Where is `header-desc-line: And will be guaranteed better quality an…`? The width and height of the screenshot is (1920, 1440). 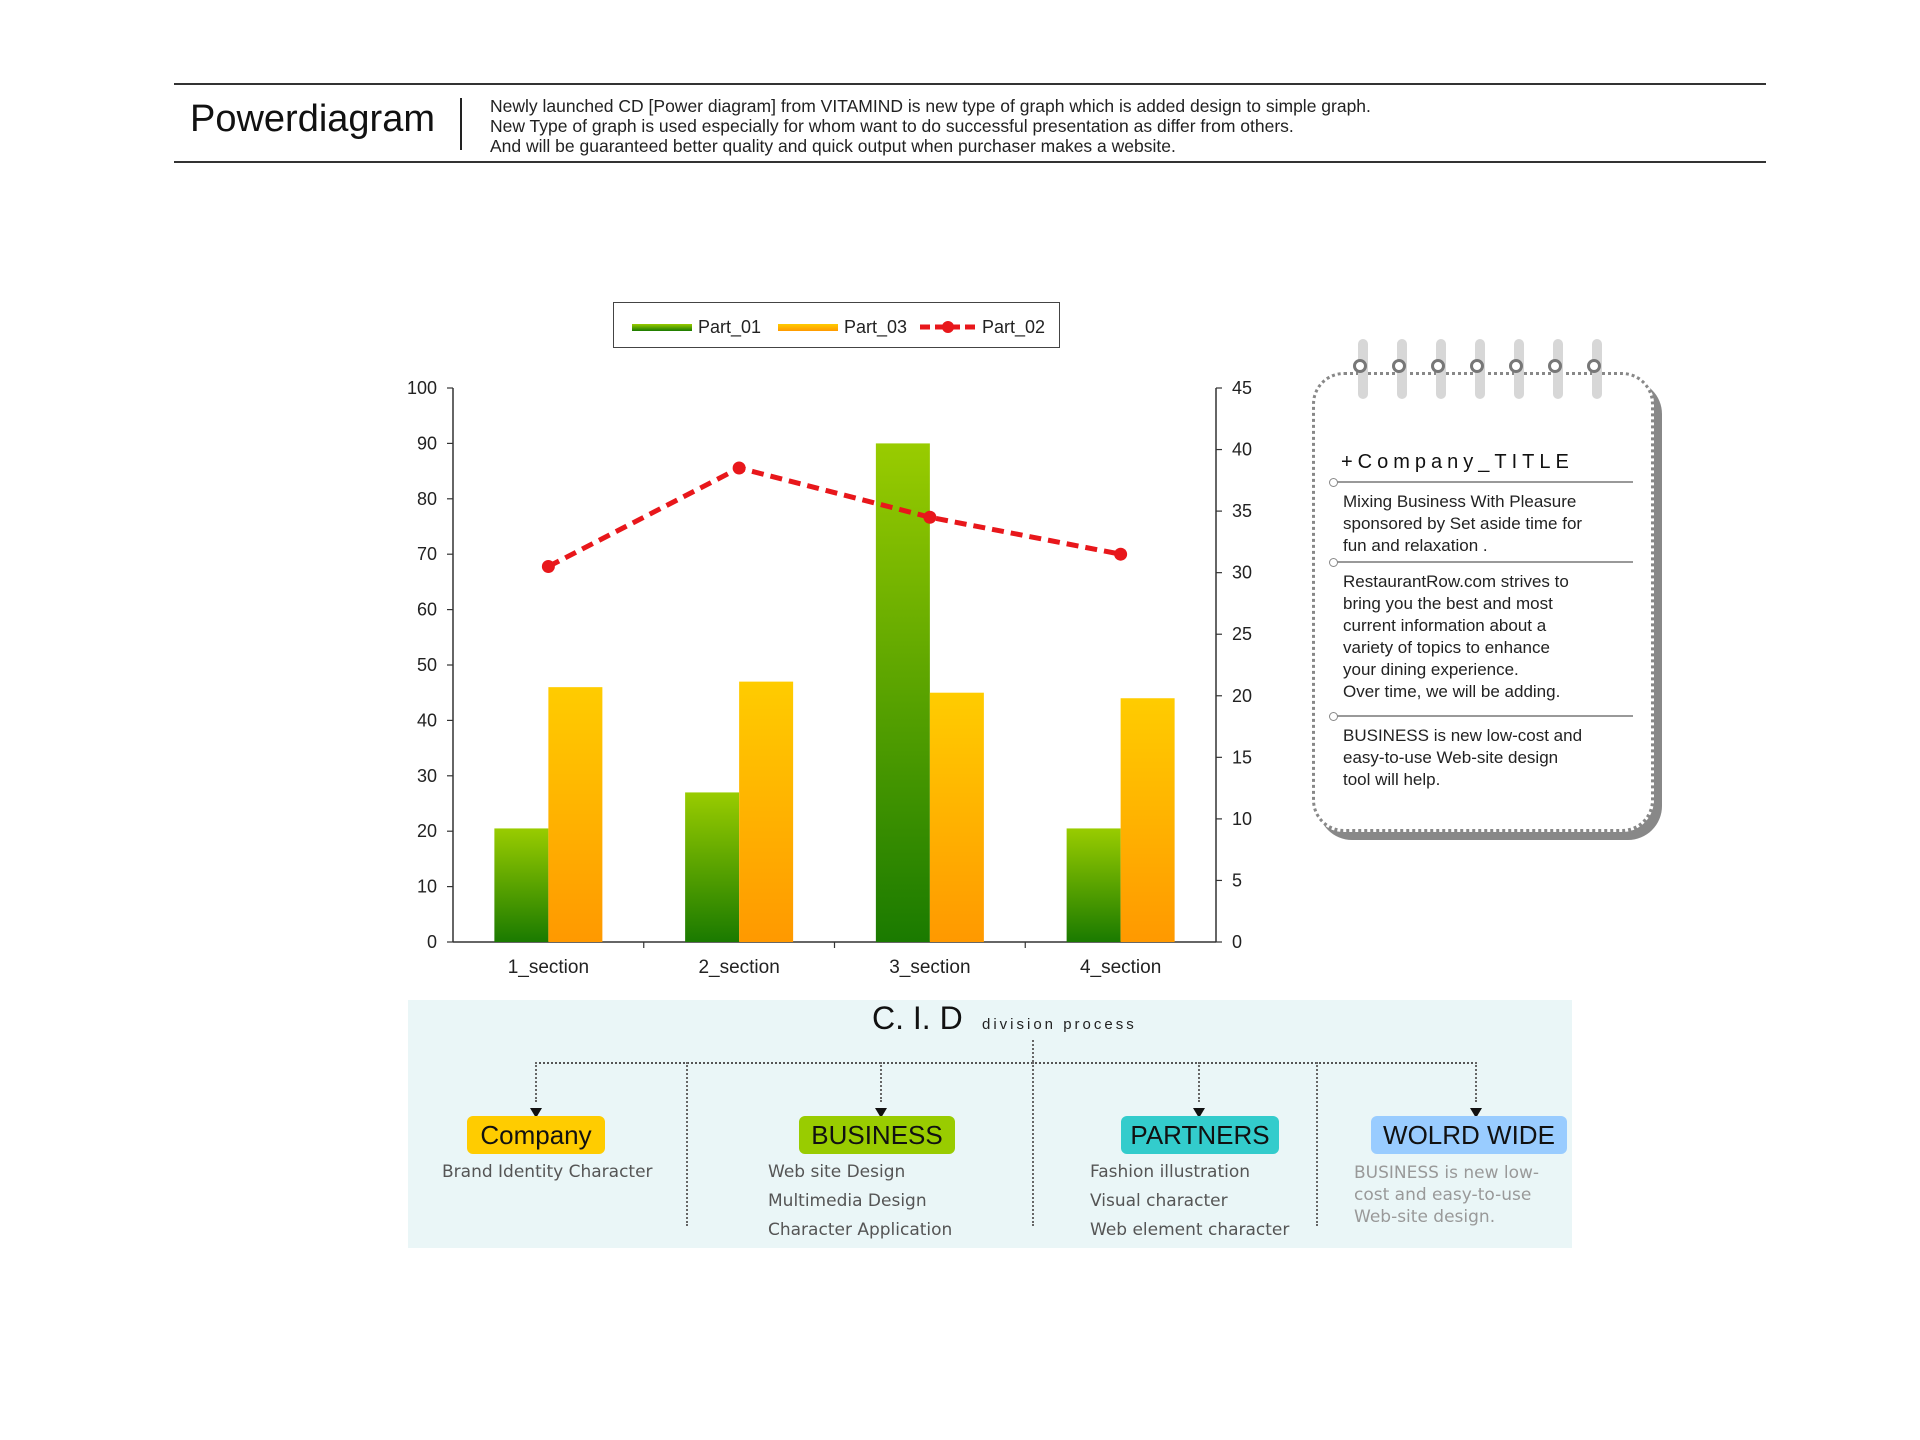
header-desc-line: And will be guaranteed better quality an… is located at coordinates (833, 146).